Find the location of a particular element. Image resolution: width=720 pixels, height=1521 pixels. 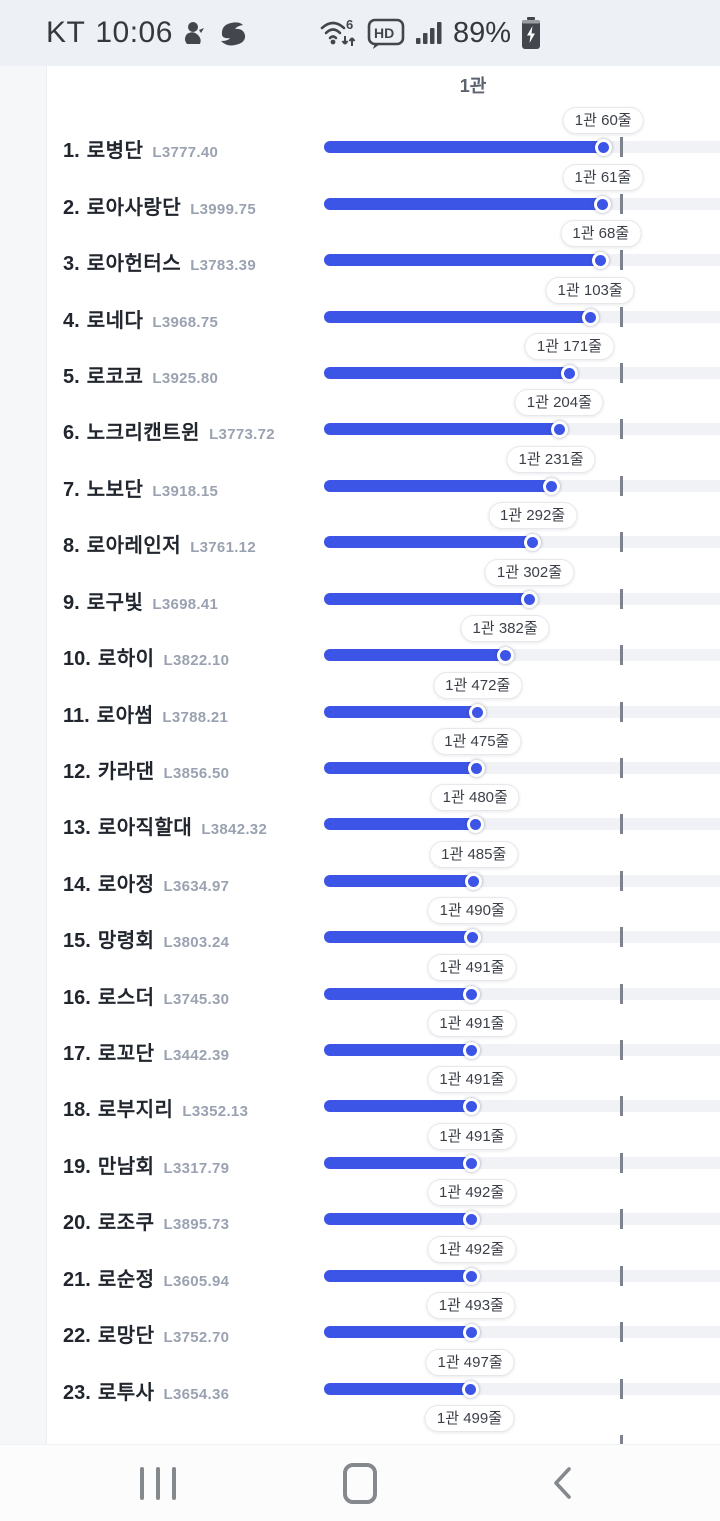

row-label: 21. 로순정 L3605.94 is located at coordinates (146, 1277).